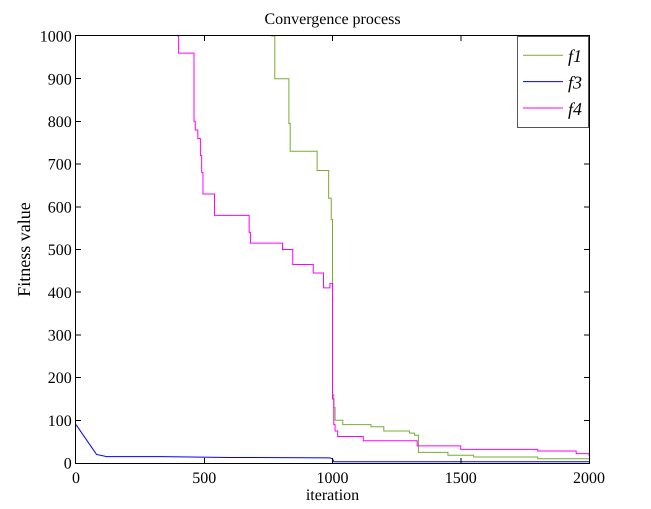 Image resolution: width=651 pixels, height=509 pixels. I want to click on x-tick-label: 500, so click(204, 479).